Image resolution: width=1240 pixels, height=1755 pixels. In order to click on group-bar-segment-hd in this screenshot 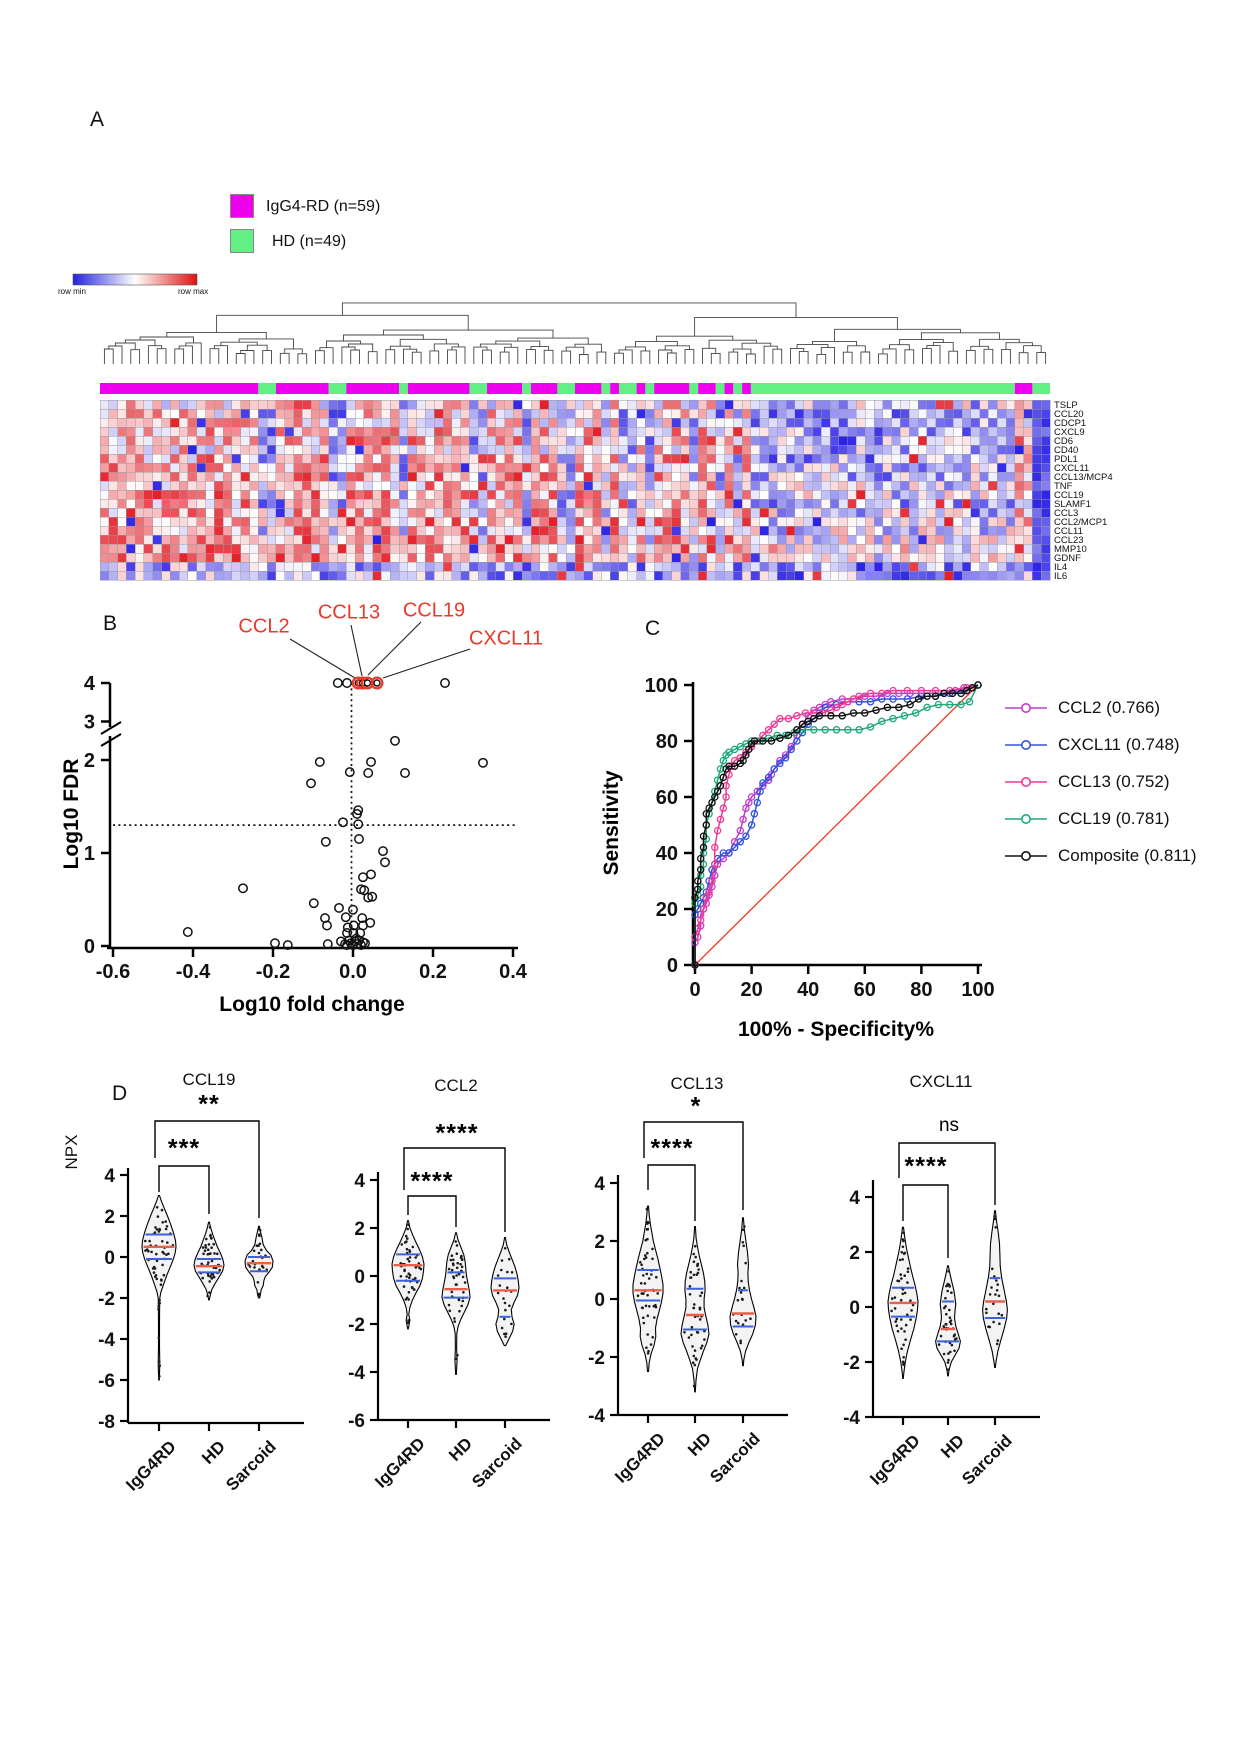, I will do `click(720, 388)`.